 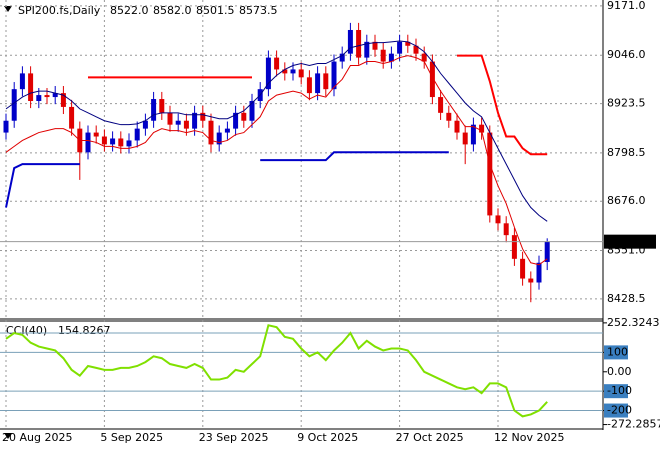 I want to click on indicator-value: 154.8267, so click(x=84, y=330).